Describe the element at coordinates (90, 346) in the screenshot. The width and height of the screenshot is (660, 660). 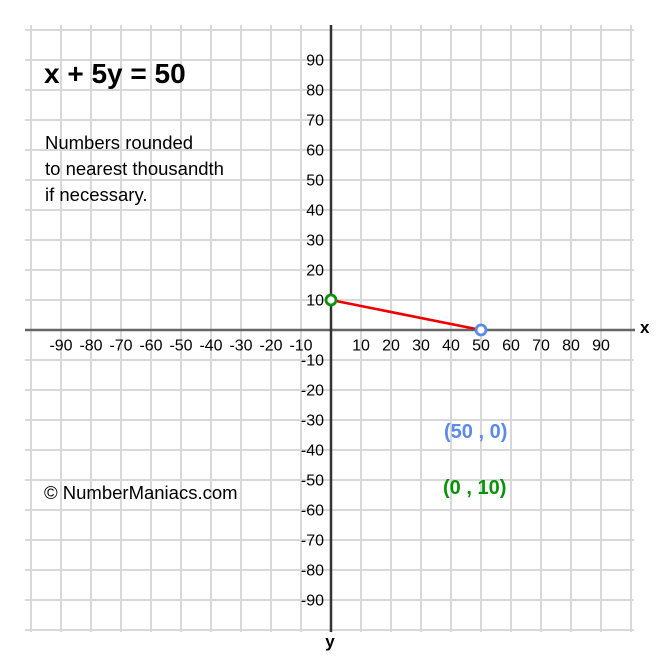
I see `x-tick-label: -80` at that location.